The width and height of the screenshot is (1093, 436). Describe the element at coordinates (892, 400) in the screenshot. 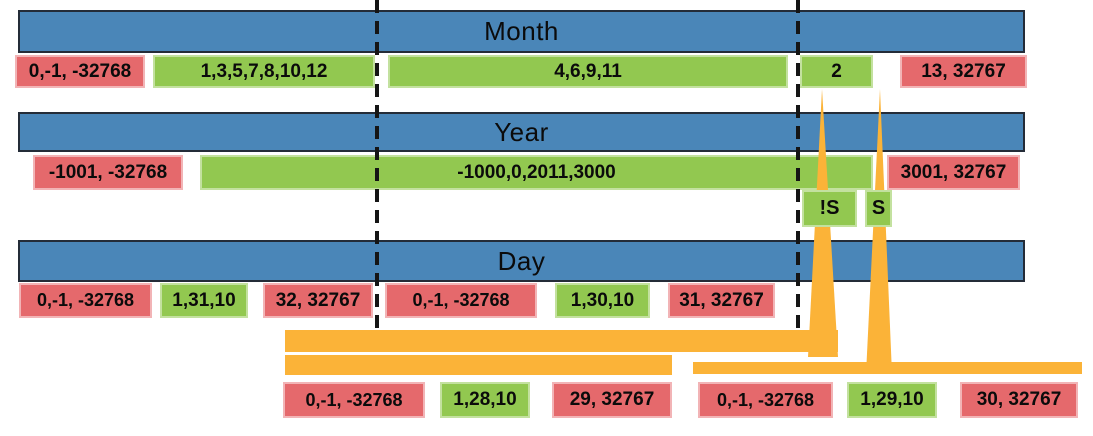

I see `feb-leap-day-cell: 1,29,10` at that location.